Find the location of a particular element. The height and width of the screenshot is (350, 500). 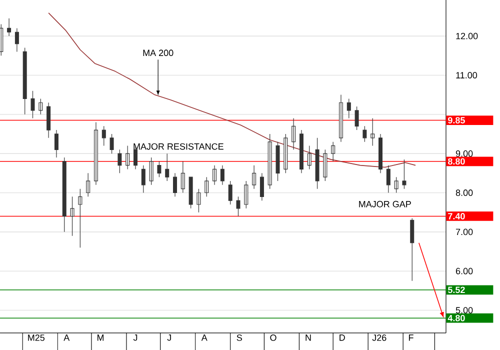

y-tick-label: 9.00 is located at coordinates (464, 153).